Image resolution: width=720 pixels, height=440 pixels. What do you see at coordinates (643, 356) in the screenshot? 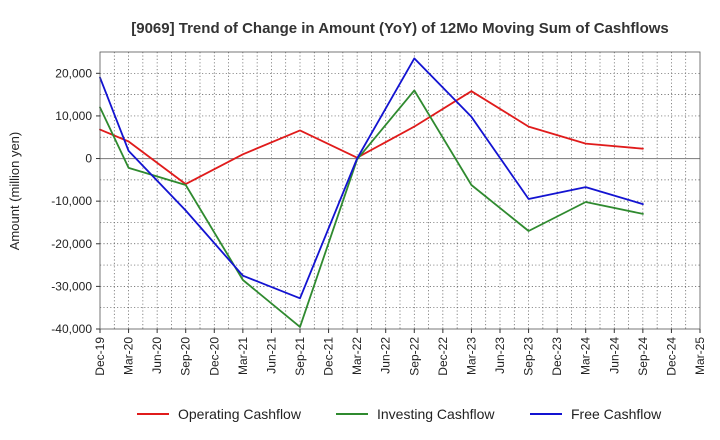
I see `x-tick-label: Sep-24` at bounding box center [643, 356].